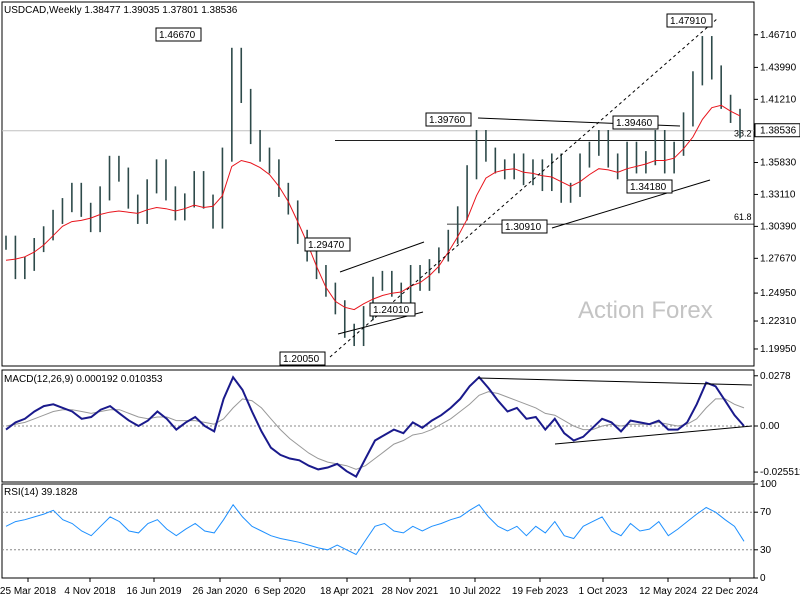 The width and height of the screenshot is (800, 600). I want to click on x-tick-label: 28 Nov 2021, so click(410, 591).